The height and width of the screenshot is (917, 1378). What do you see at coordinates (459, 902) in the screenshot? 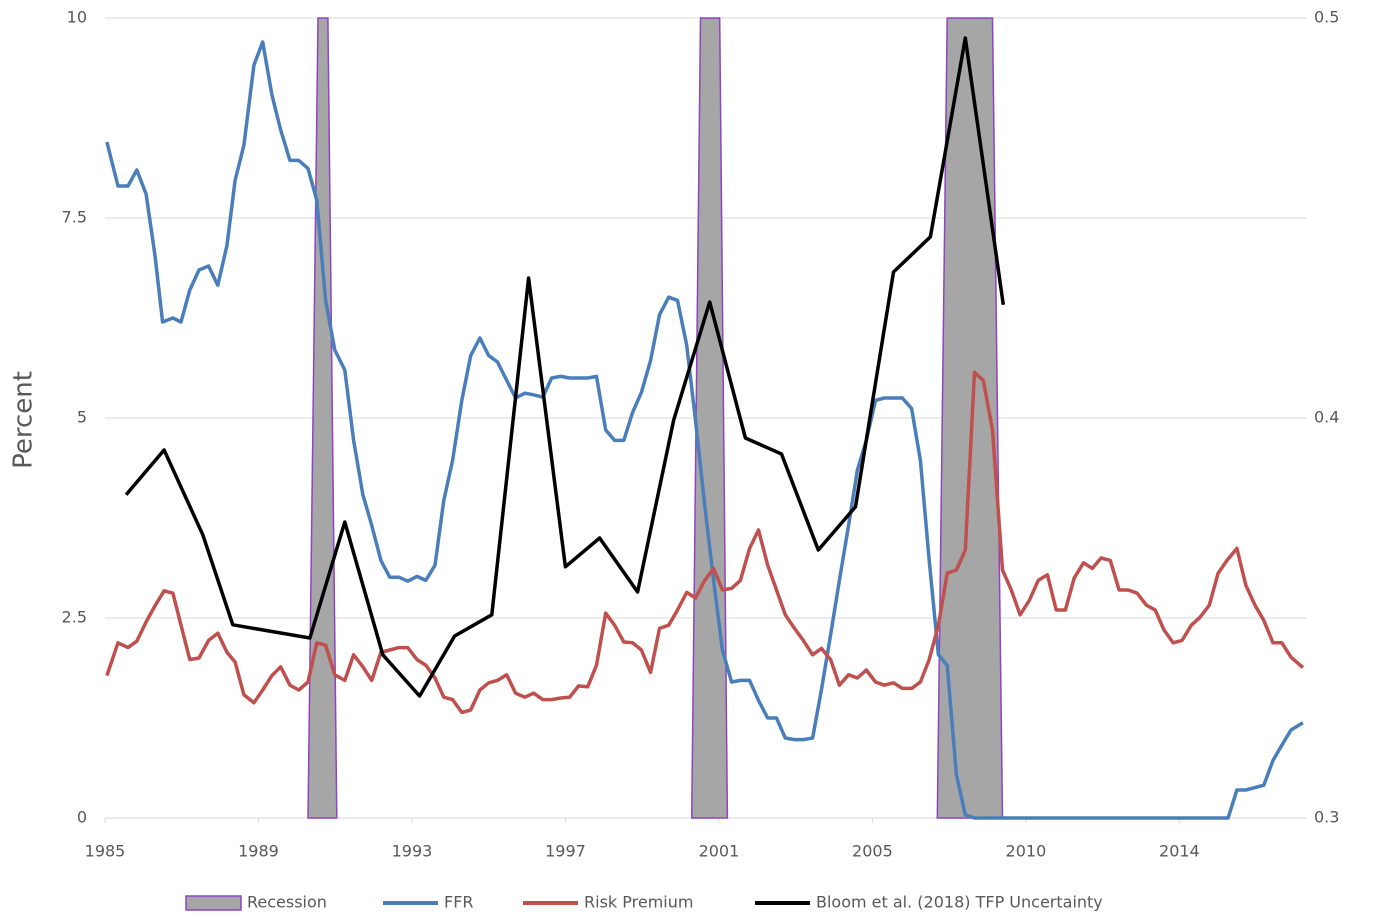
I see `legend-label: FFR` at bounding box center [459, 902].